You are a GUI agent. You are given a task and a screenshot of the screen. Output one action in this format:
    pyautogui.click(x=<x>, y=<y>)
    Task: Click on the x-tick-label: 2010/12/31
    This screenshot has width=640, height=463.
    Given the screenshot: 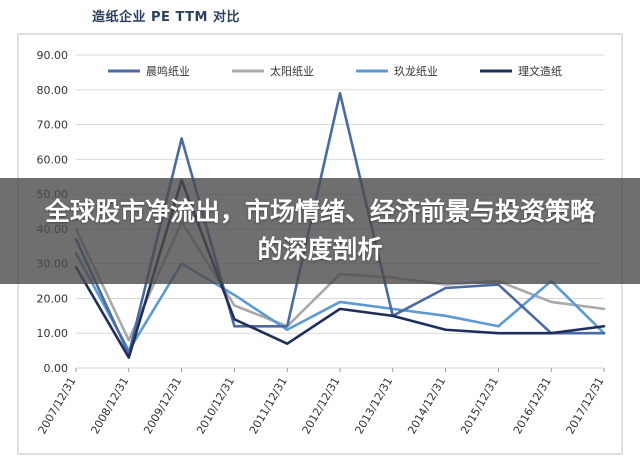 What is the action you would take?
    pyautogui.click(x=215, y=405)
    